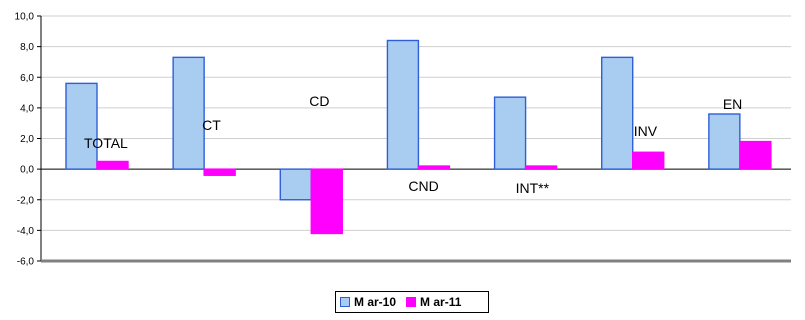 Image resolution: width=805 pixels, height=320 pixels. Describe the element at coordinates (646, 131) in the screenshot. I see `category-label: INV` at that location.